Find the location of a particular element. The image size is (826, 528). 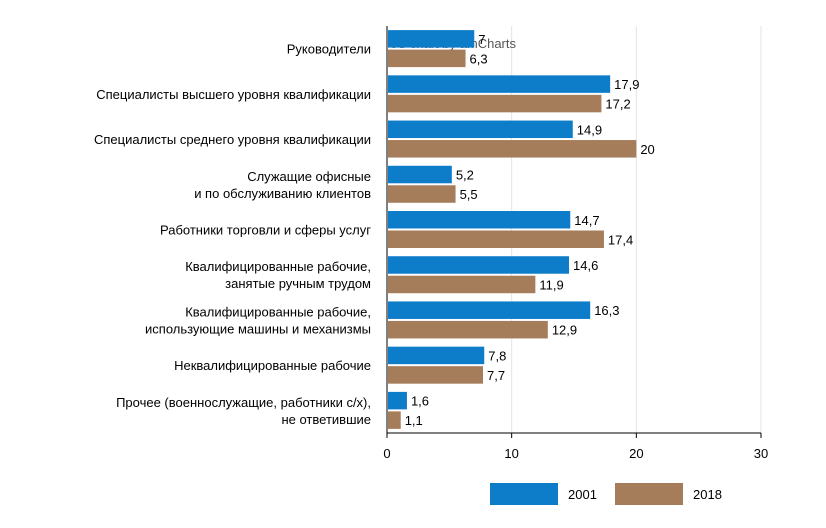

data-label-2018: 7,7 is located at coordinates (496, 375).